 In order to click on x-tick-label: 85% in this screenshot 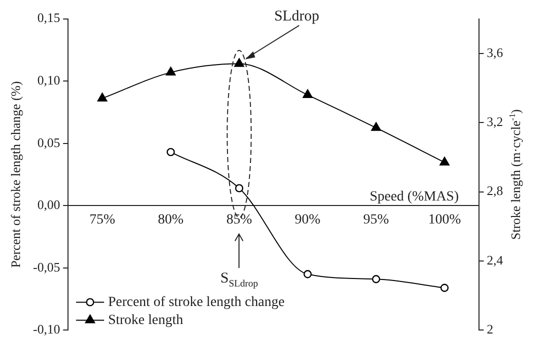, I will do `click(239, 220)`.